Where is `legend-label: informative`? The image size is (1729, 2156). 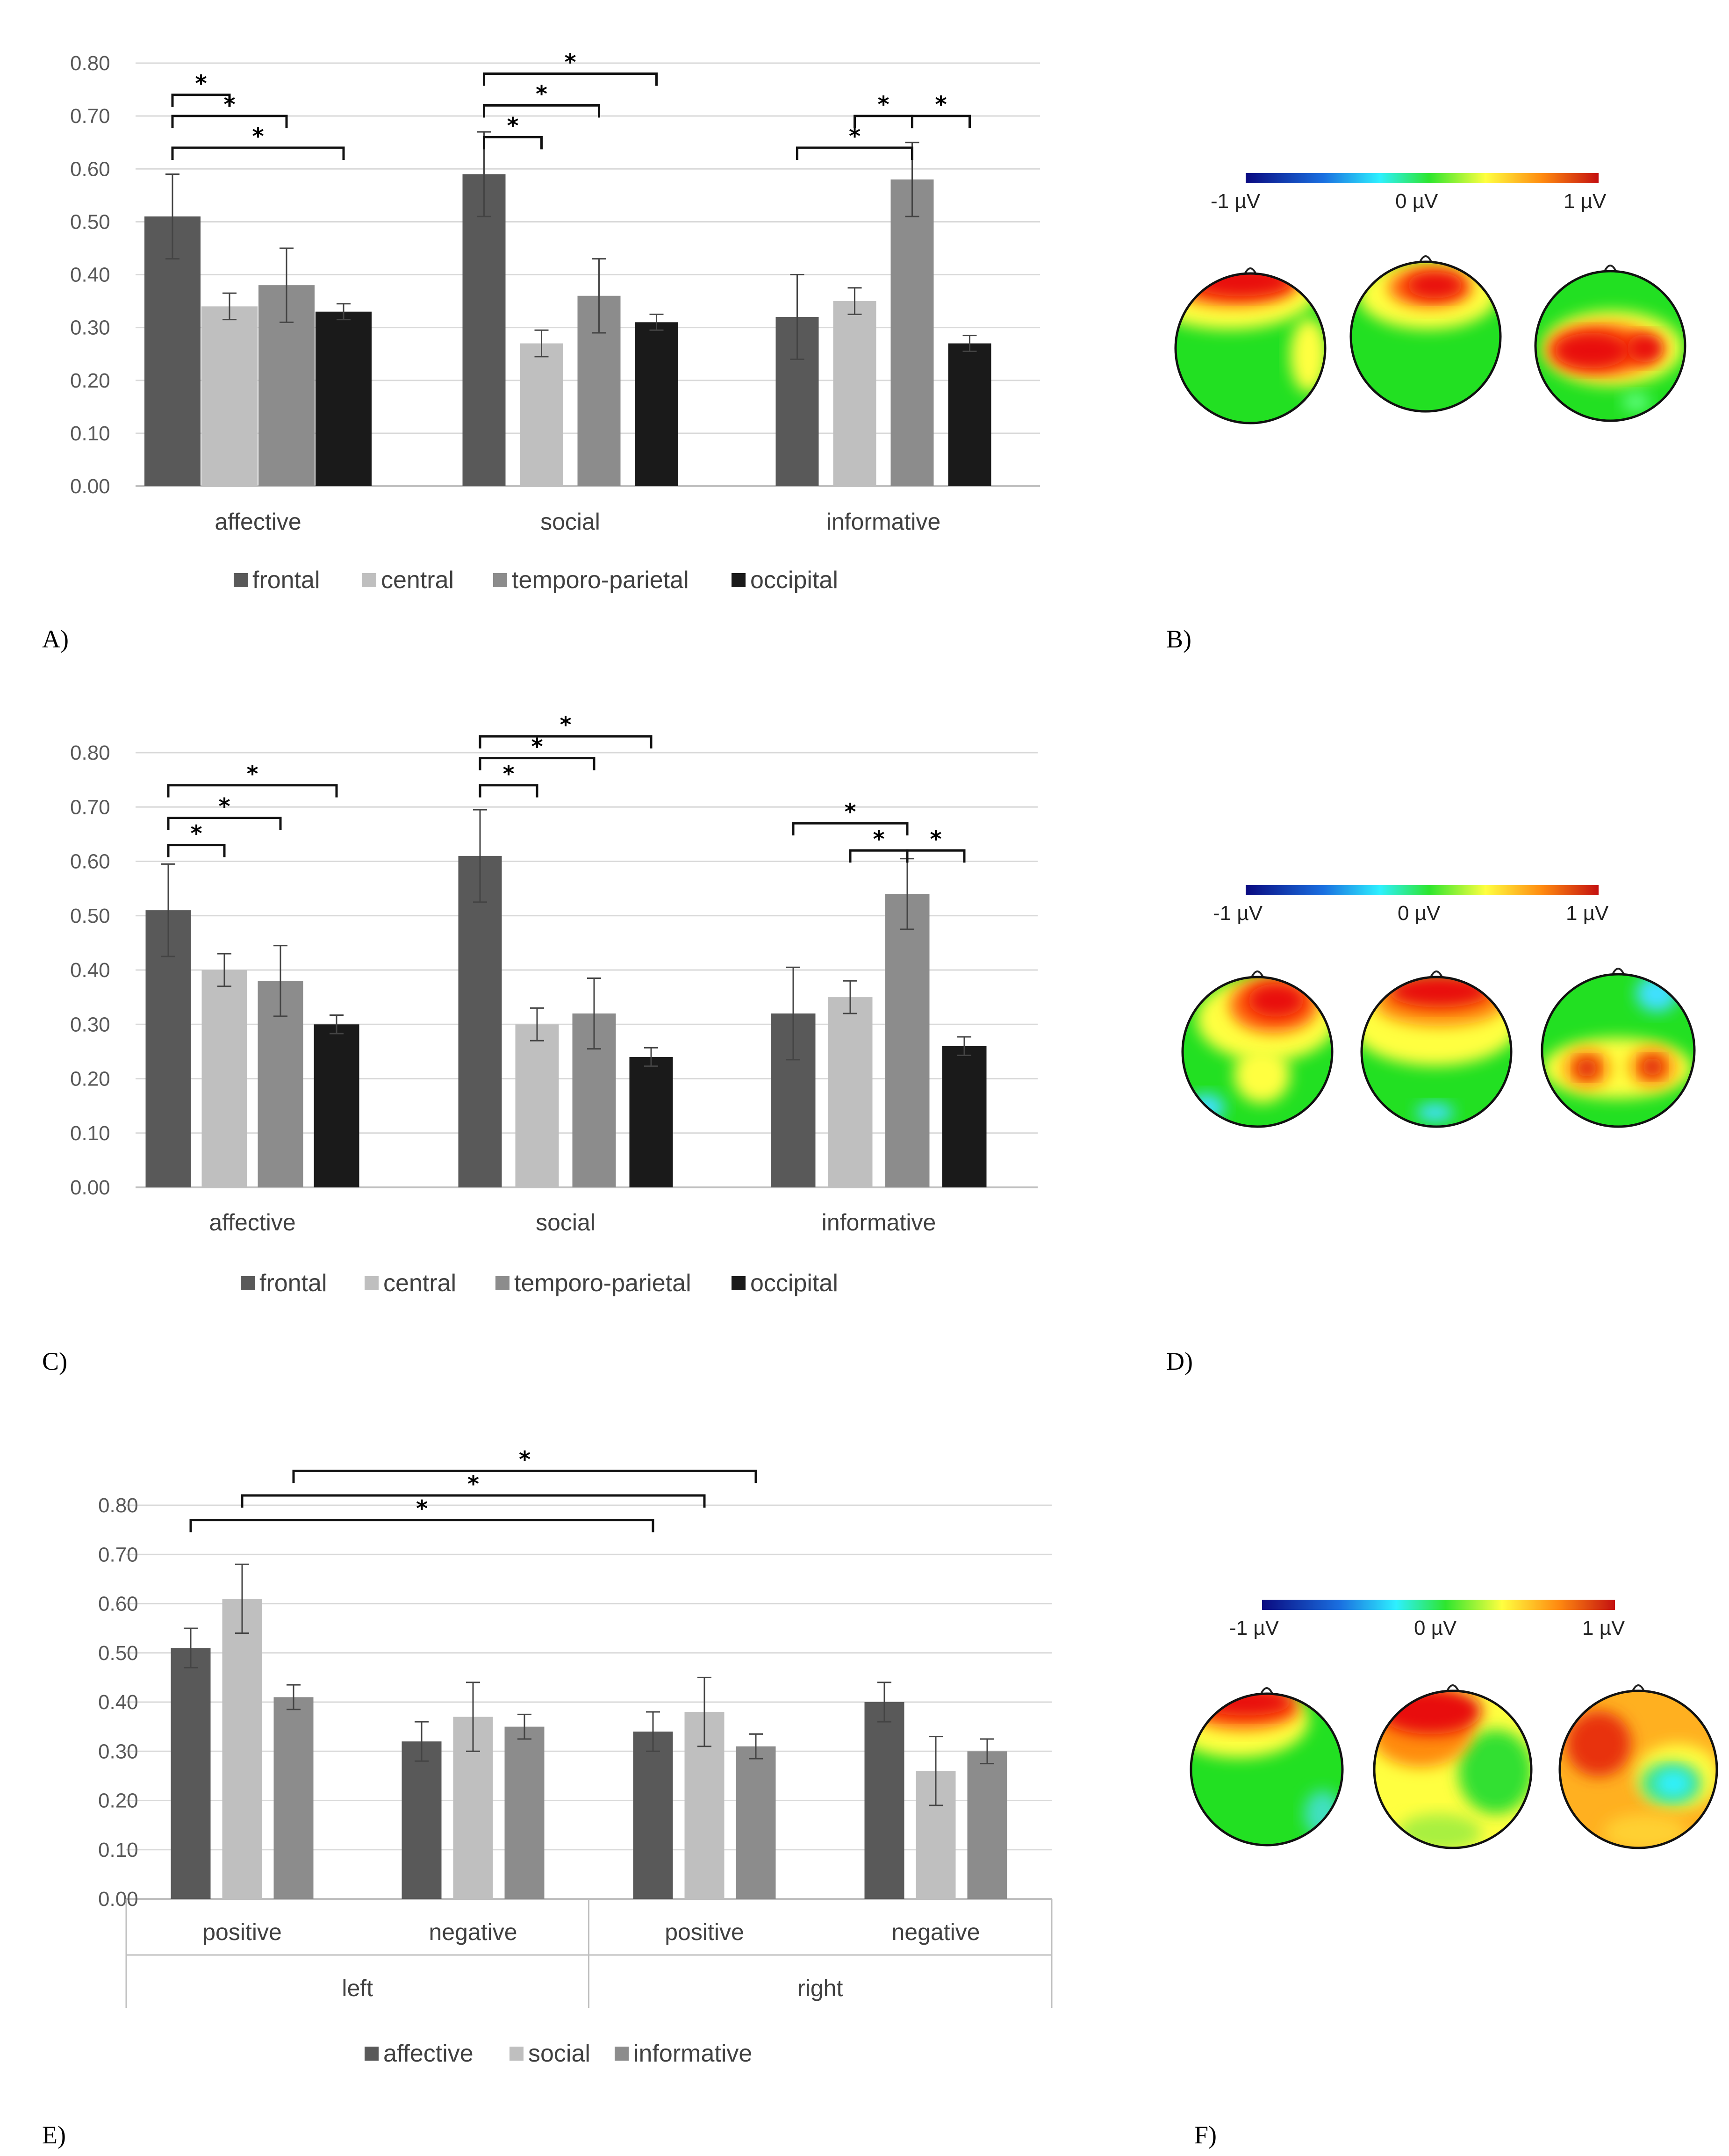
legend-label: informative is located at coordinates (692, 2053).